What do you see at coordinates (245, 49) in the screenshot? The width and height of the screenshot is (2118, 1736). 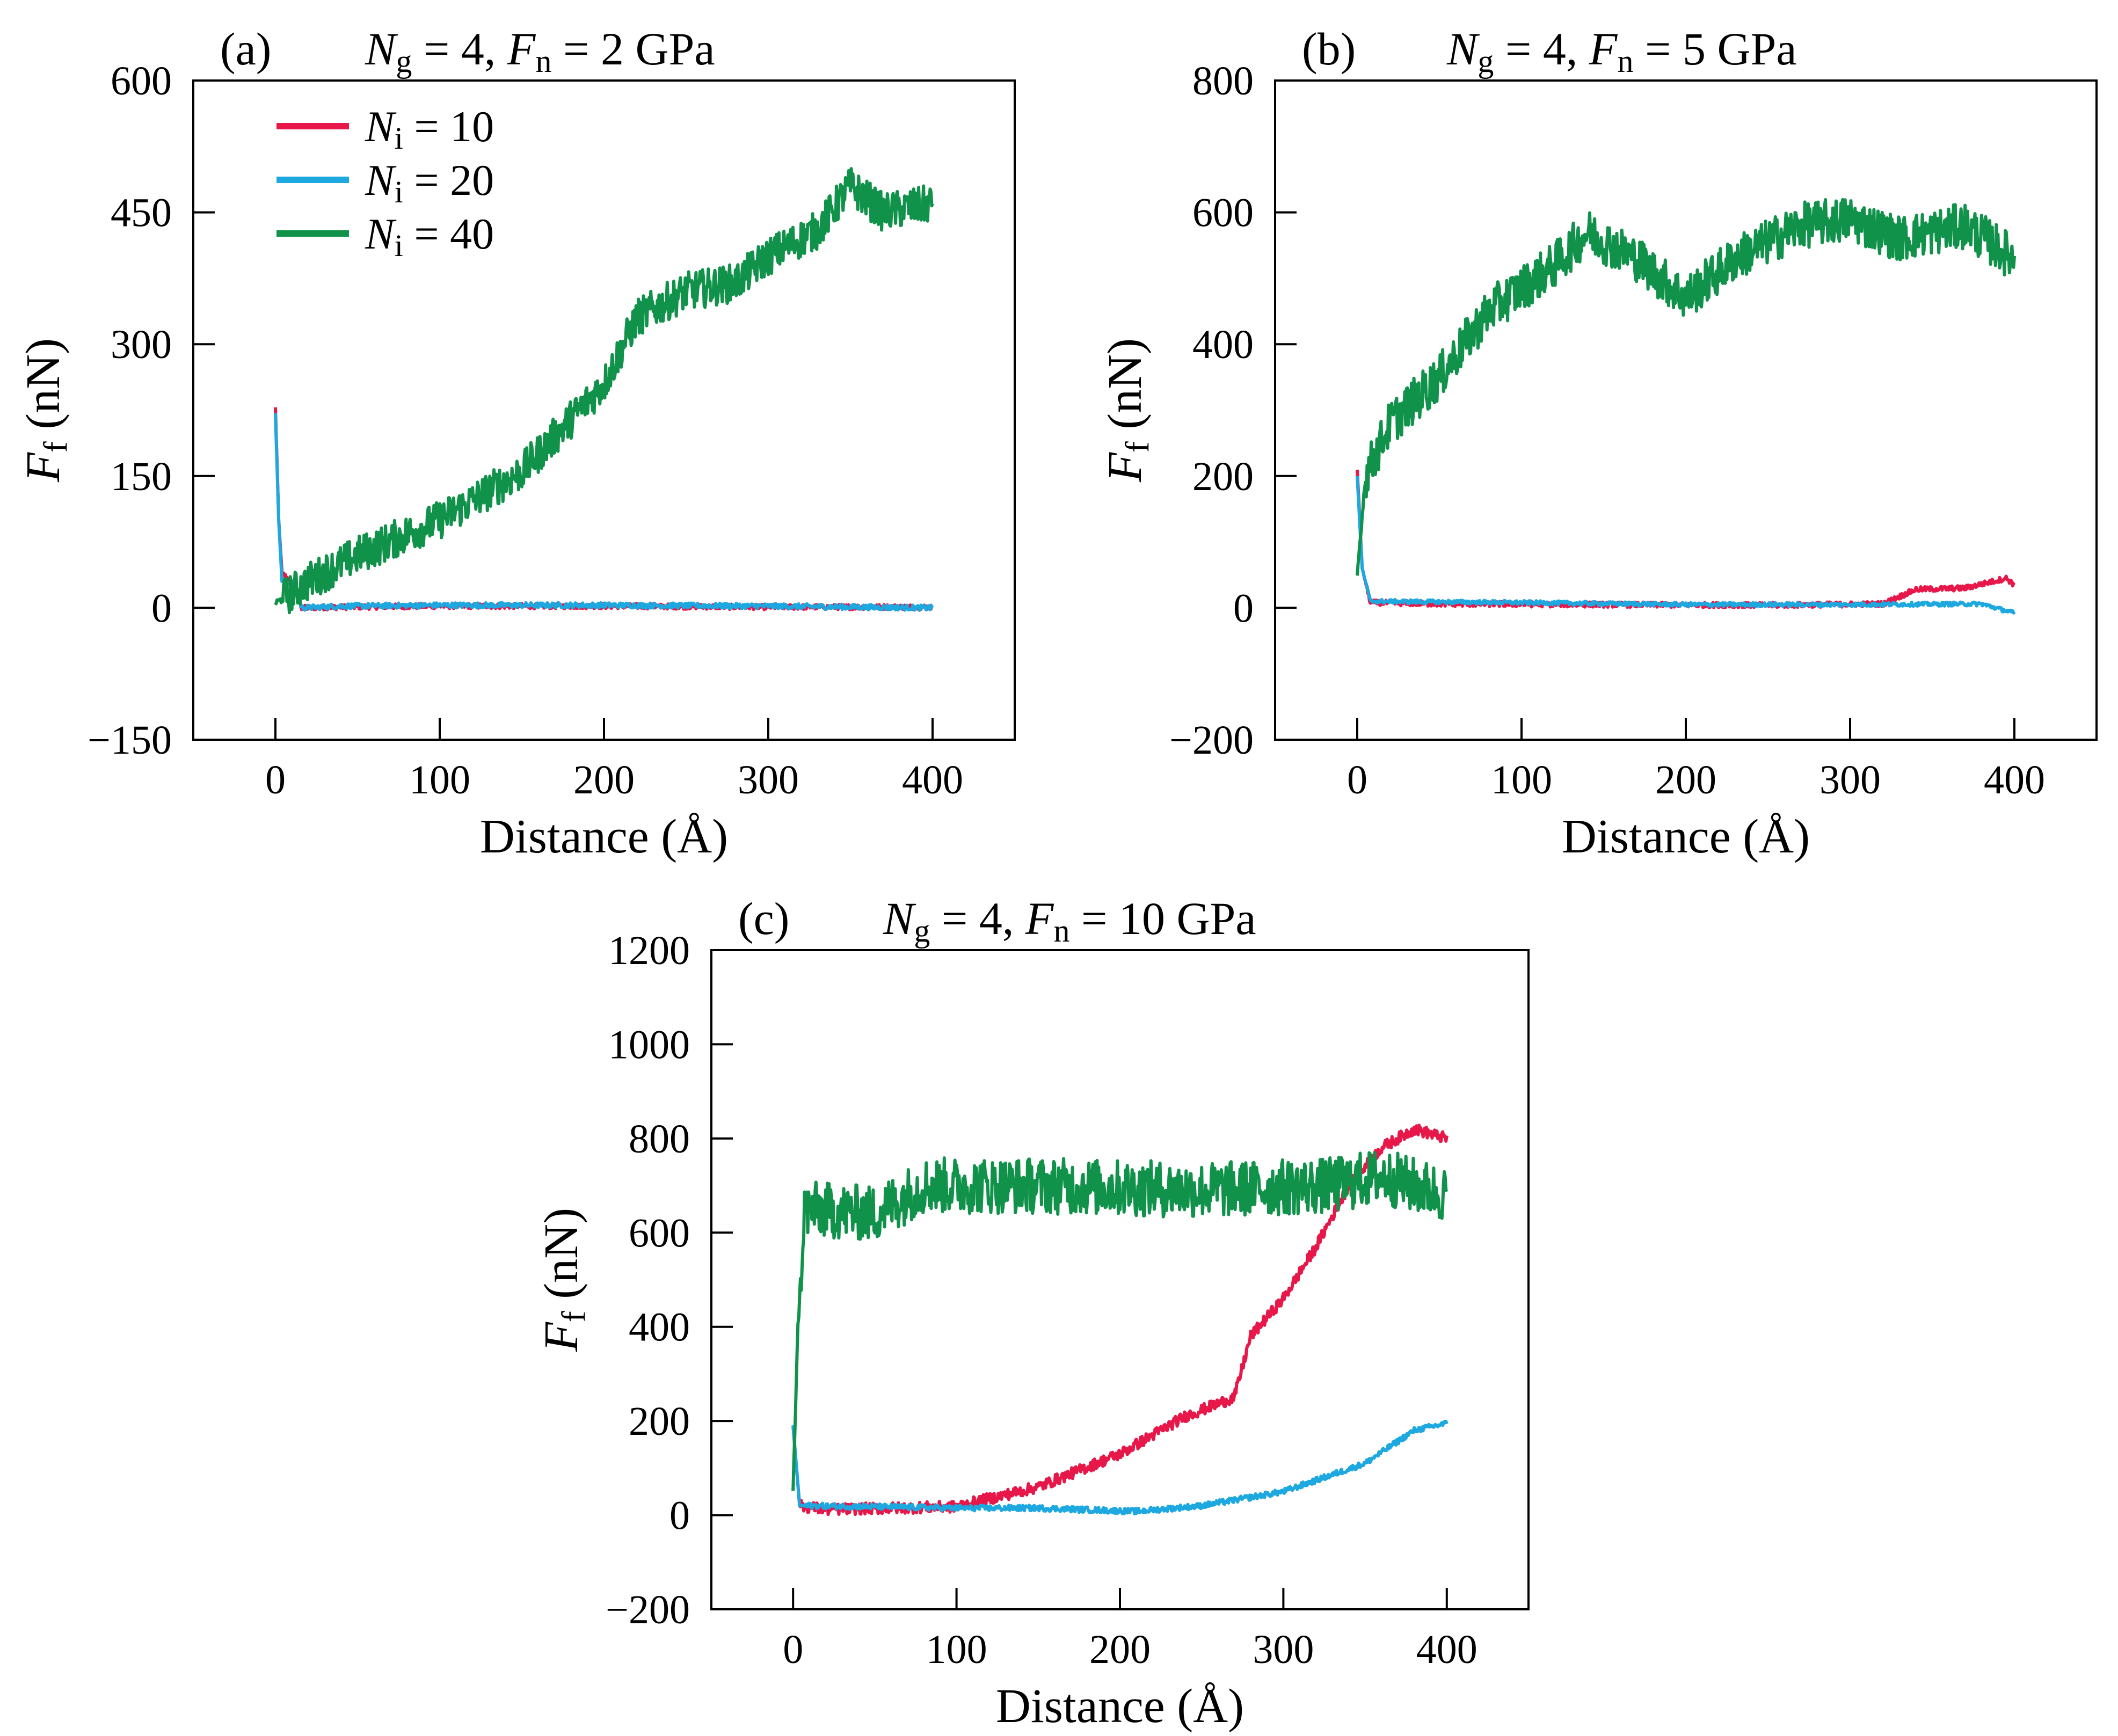 I see `panel-label: (a)` at bounding box center [245, 49].